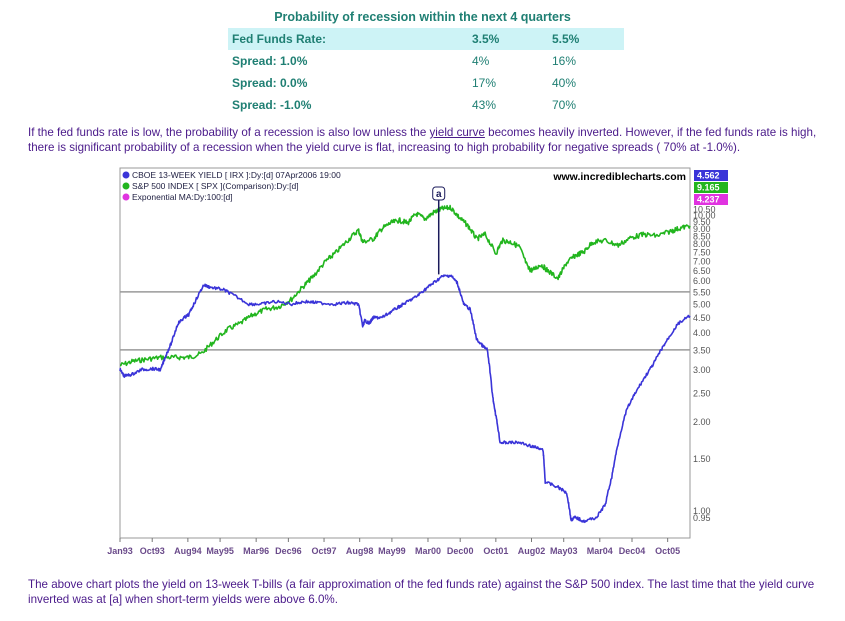 Image resolution: width=845 pixels, height=621 pixels. I want to click on probability-cell: 70%, so click(564, 105).